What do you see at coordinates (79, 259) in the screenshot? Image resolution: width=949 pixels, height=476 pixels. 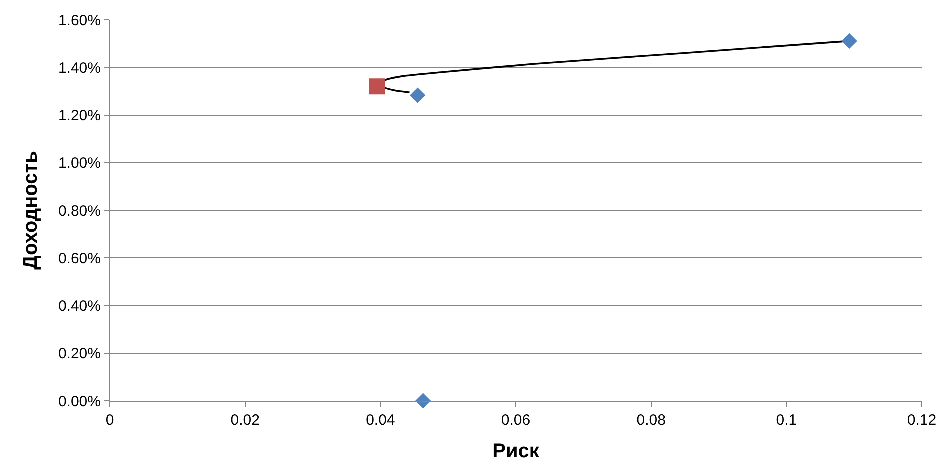 I see `y-tick-label: 0.60%` at bounding box center [79, 259].